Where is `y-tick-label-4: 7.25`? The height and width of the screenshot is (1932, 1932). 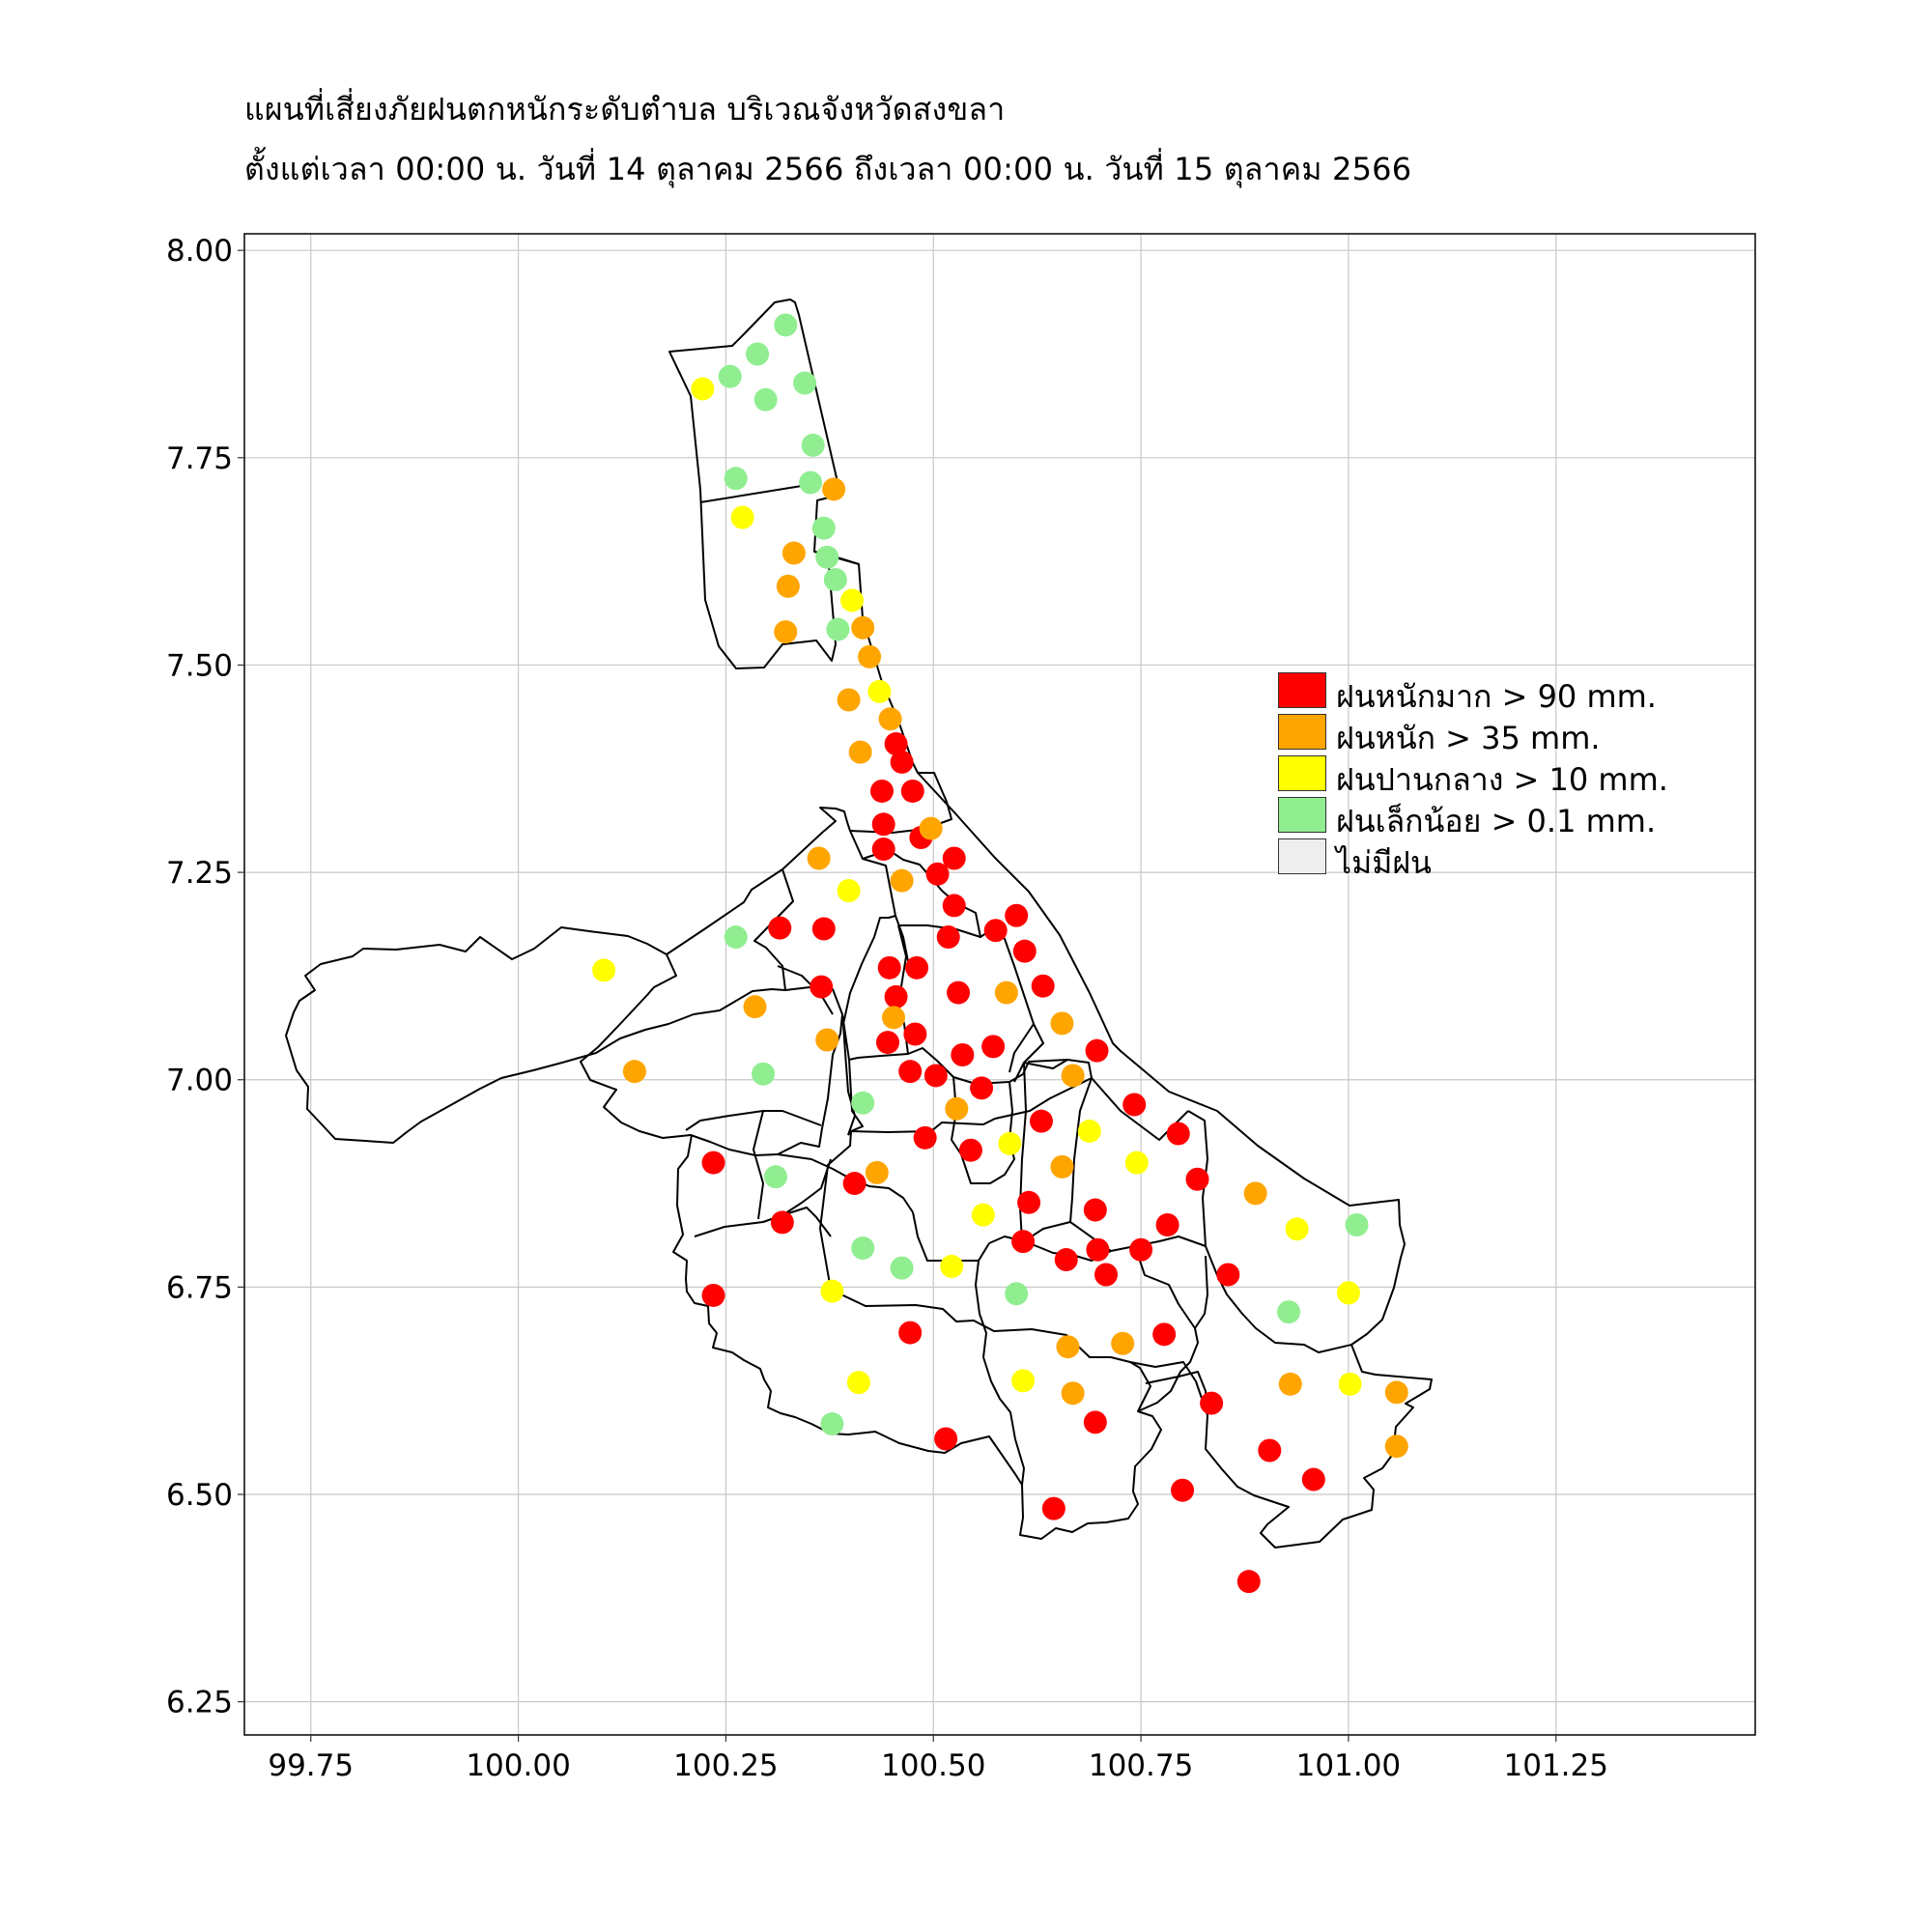
y-tick-label-4: 7.25 is located at coordinates (199, 873).